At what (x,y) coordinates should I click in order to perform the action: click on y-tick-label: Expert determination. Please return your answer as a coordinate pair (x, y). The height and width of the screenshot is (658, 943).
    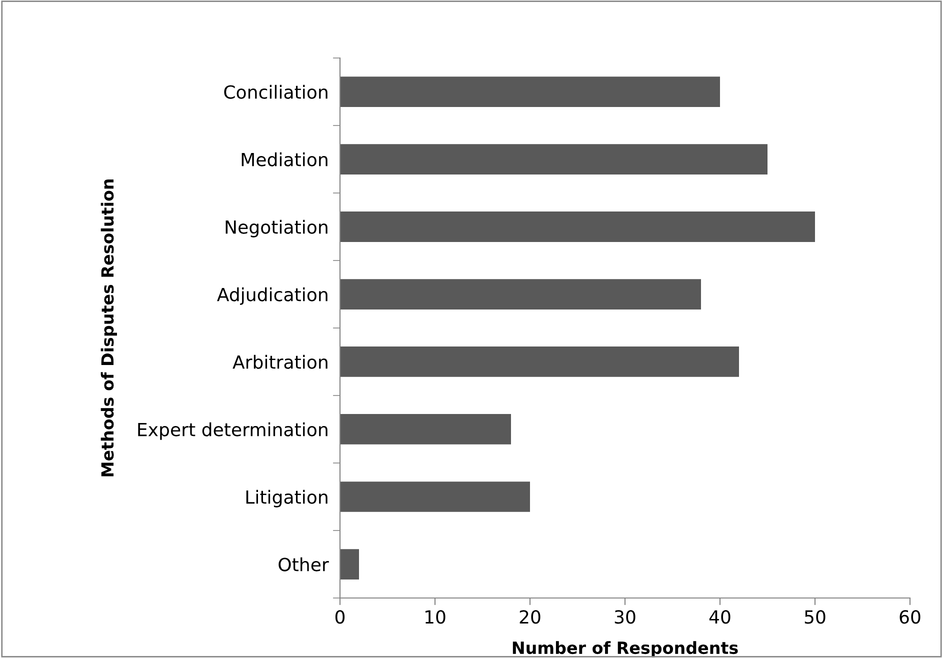
    Looking at the image, I should click on (233, 431).